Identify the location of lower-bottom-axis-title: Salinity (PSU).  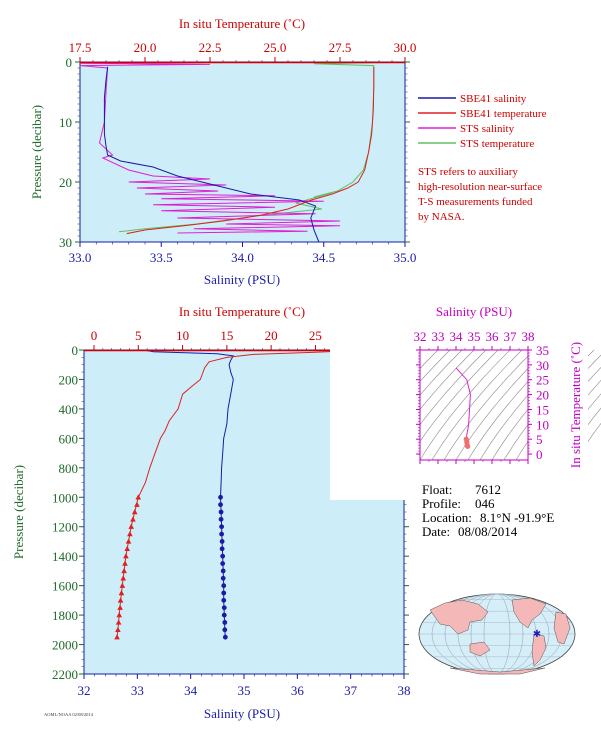
(242, 713).